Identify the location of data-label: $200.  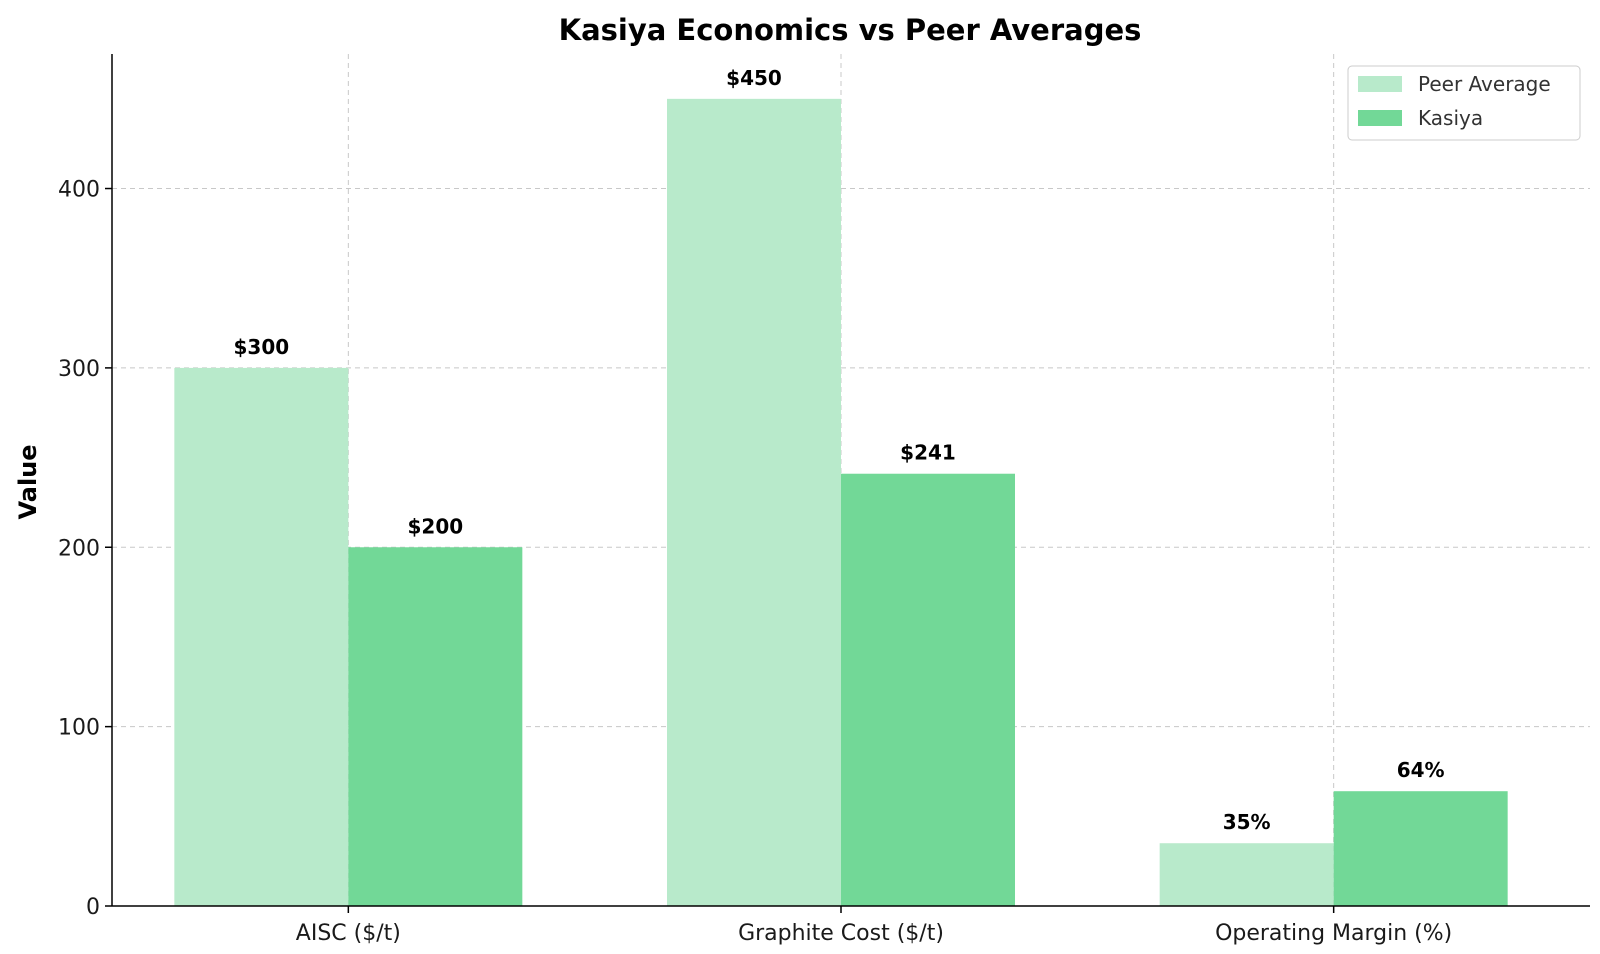
(435, 526).